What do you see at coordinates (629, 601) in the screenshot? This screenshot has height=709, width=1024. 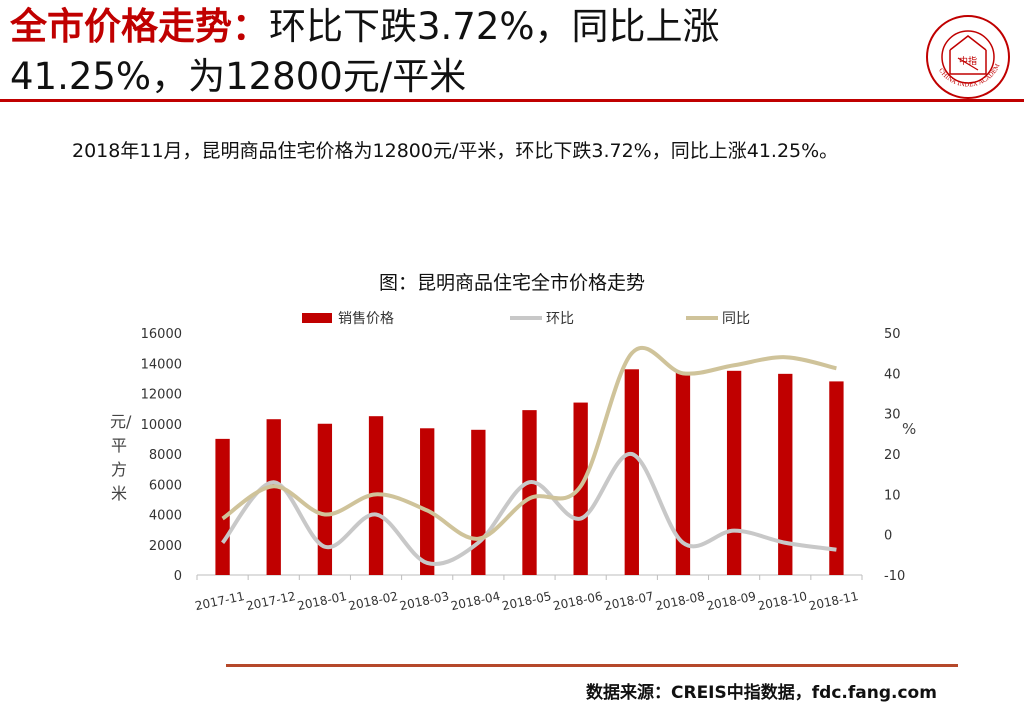 I see `x-tick-label: 2018-07` at bounding box center [629, 601].